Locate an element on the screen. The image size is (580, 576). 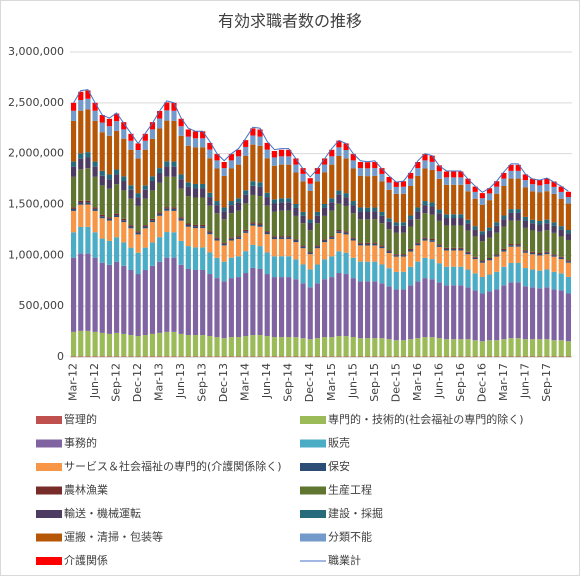
legend-label: 農林漁業 is located at coordinates (86, 490).